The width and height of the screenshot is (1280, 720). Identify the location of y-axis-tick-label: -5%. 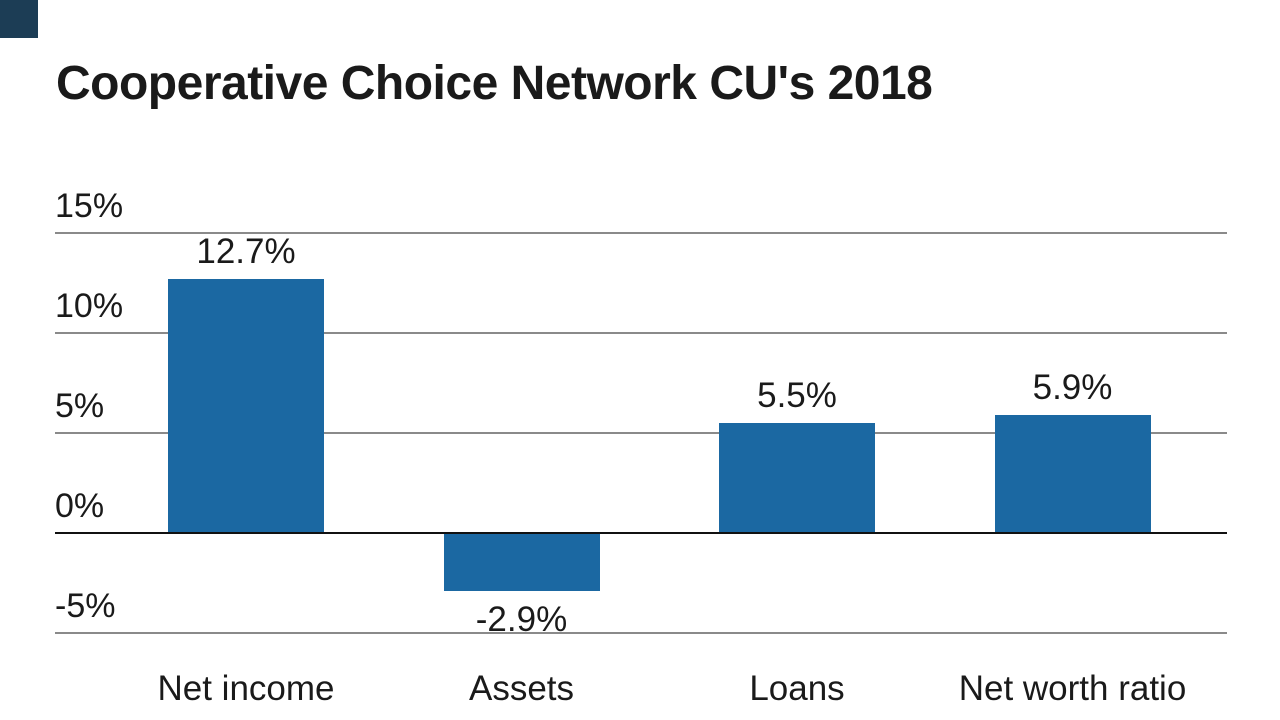
(85, 606).